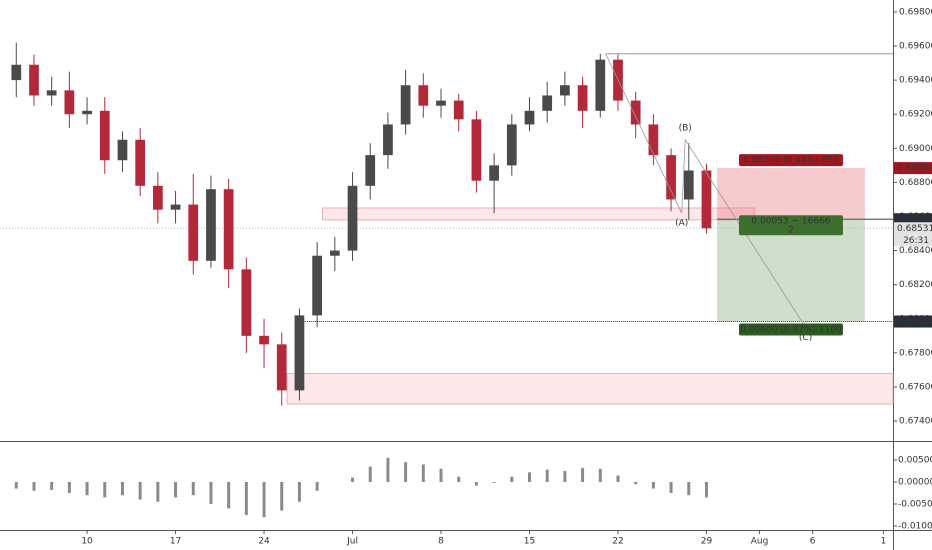  I want to click on stop-zone, so click(791, 194).